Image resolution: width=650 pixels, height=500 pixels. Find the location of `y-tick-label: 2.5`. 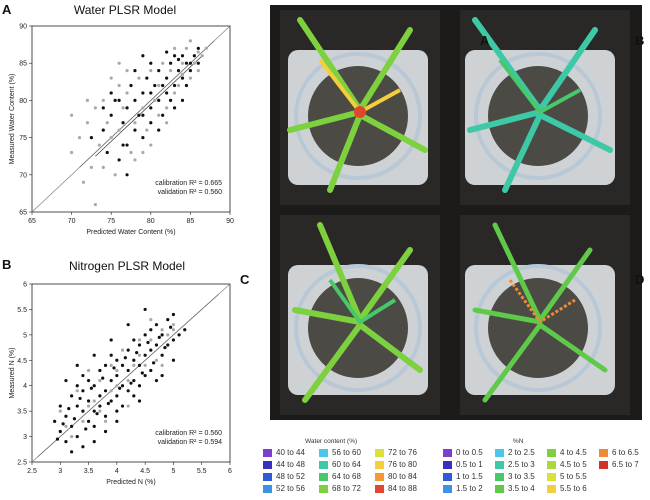

y-tick-label: 2.5 is located at coordinates (22, 463).